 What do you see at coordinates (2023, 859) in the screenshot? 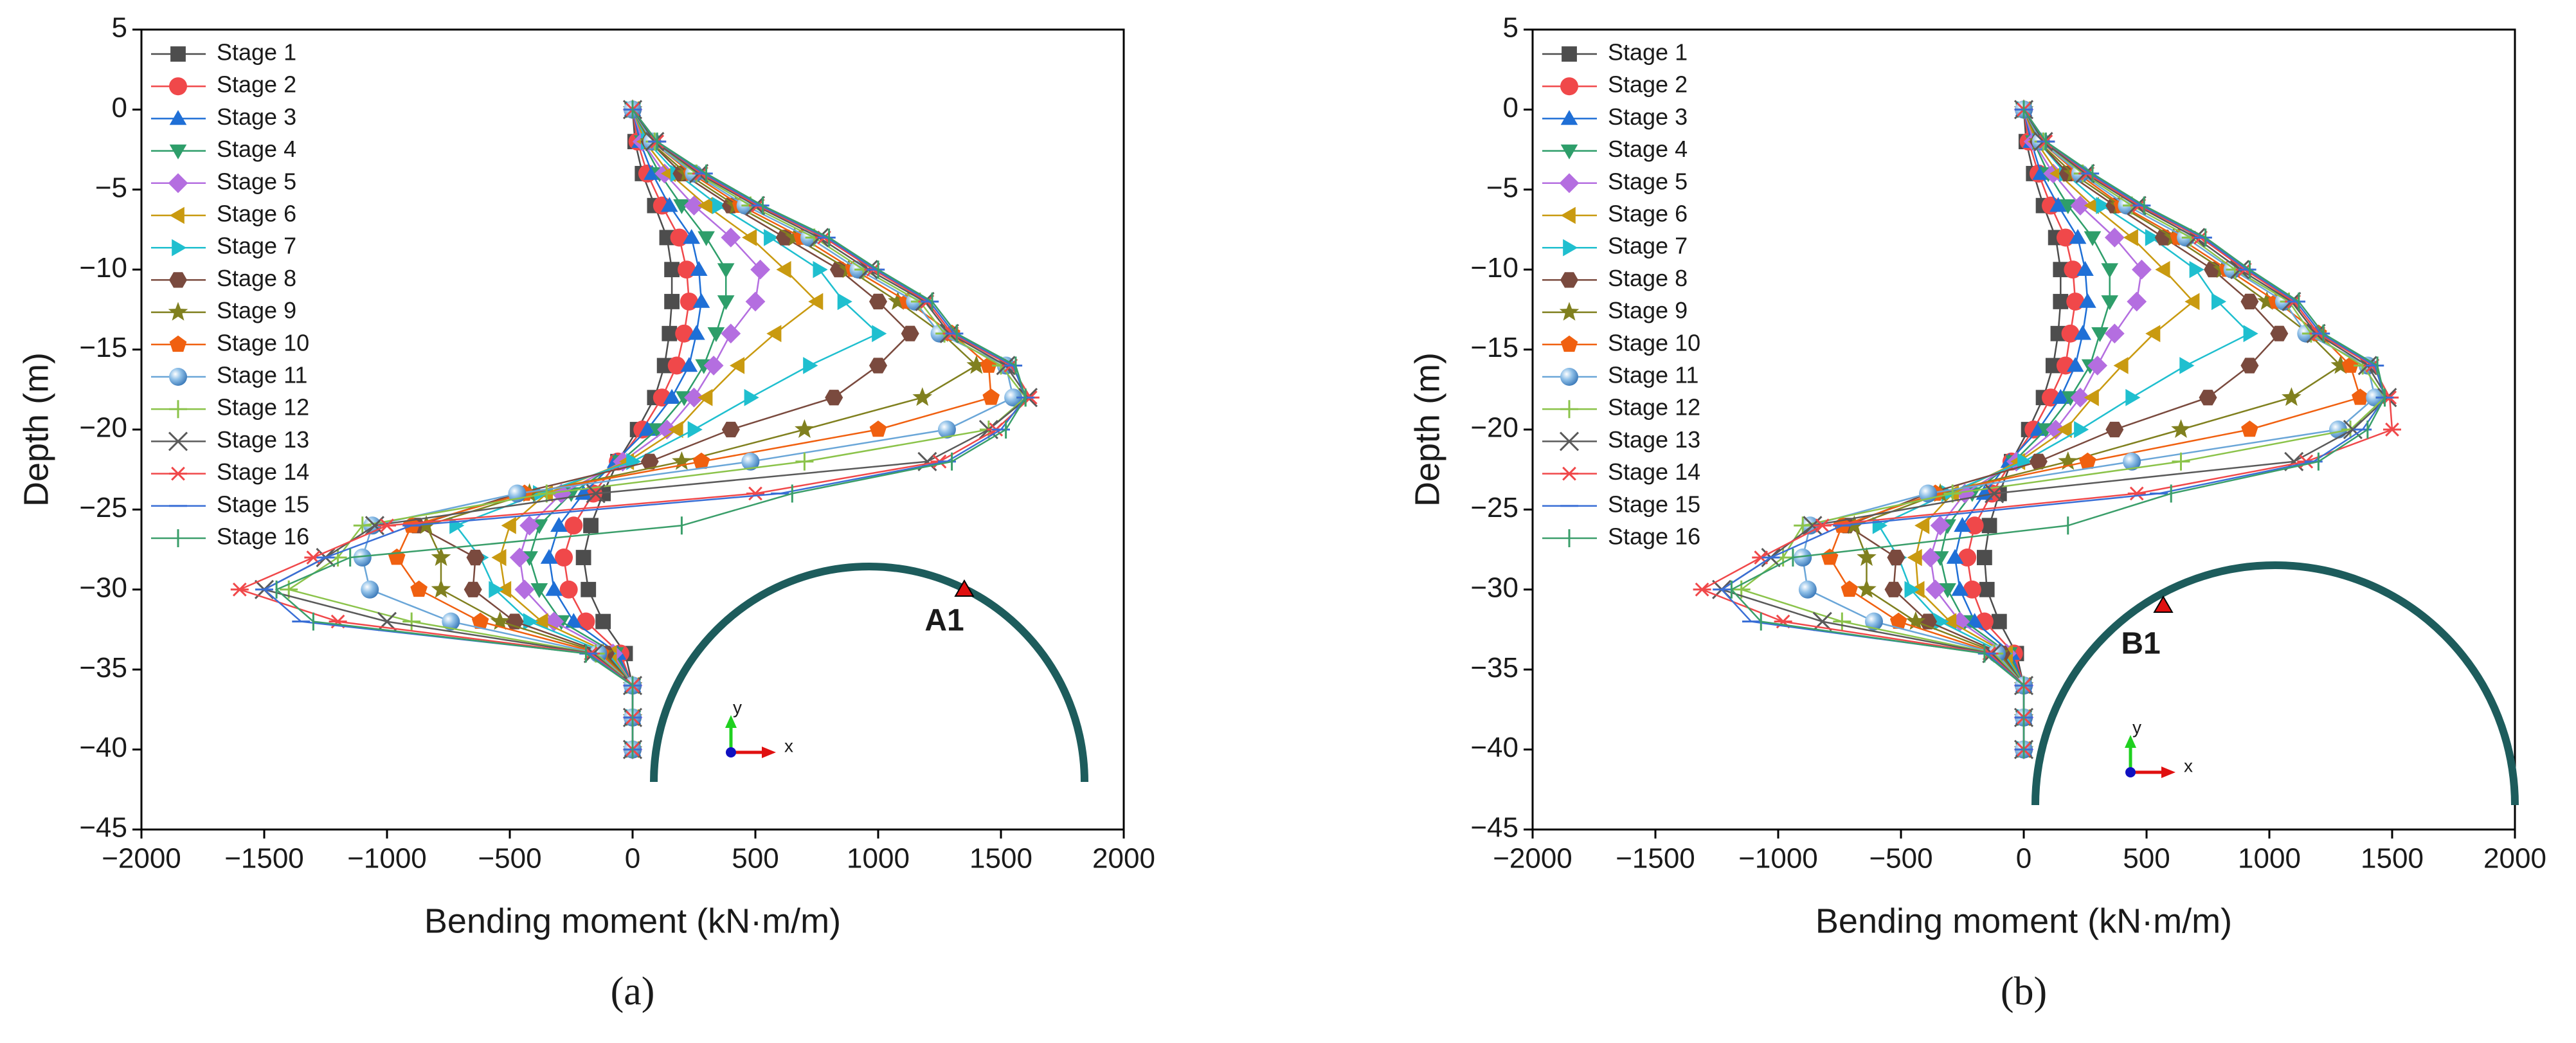
I see `x-tick-label: 0` at bounding box center [2023, 859].